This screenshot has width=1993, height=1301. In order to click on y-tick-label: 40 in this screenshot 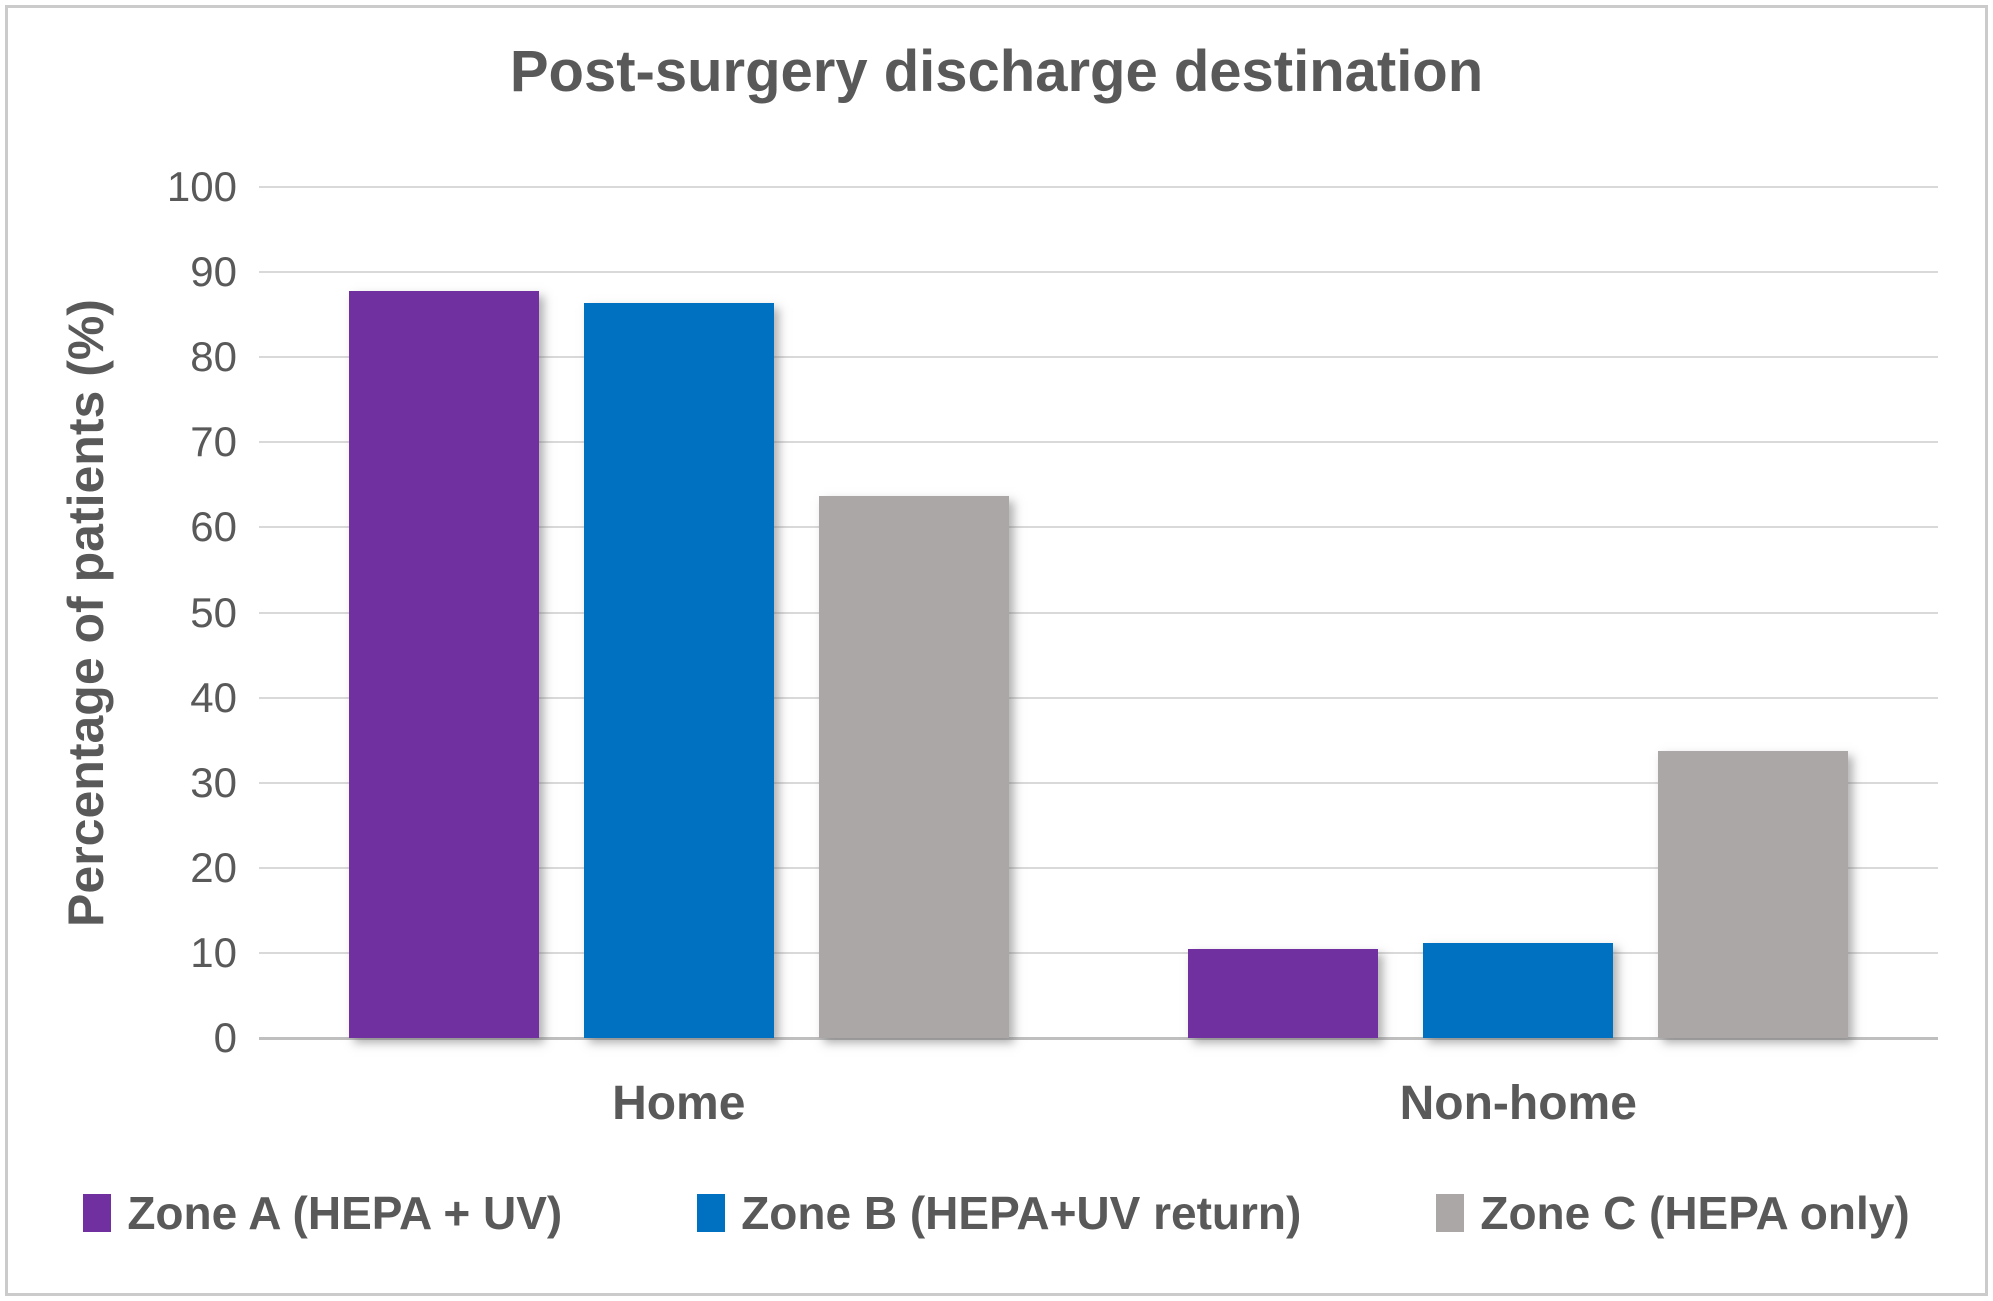, I will do `click(213, 697)`.